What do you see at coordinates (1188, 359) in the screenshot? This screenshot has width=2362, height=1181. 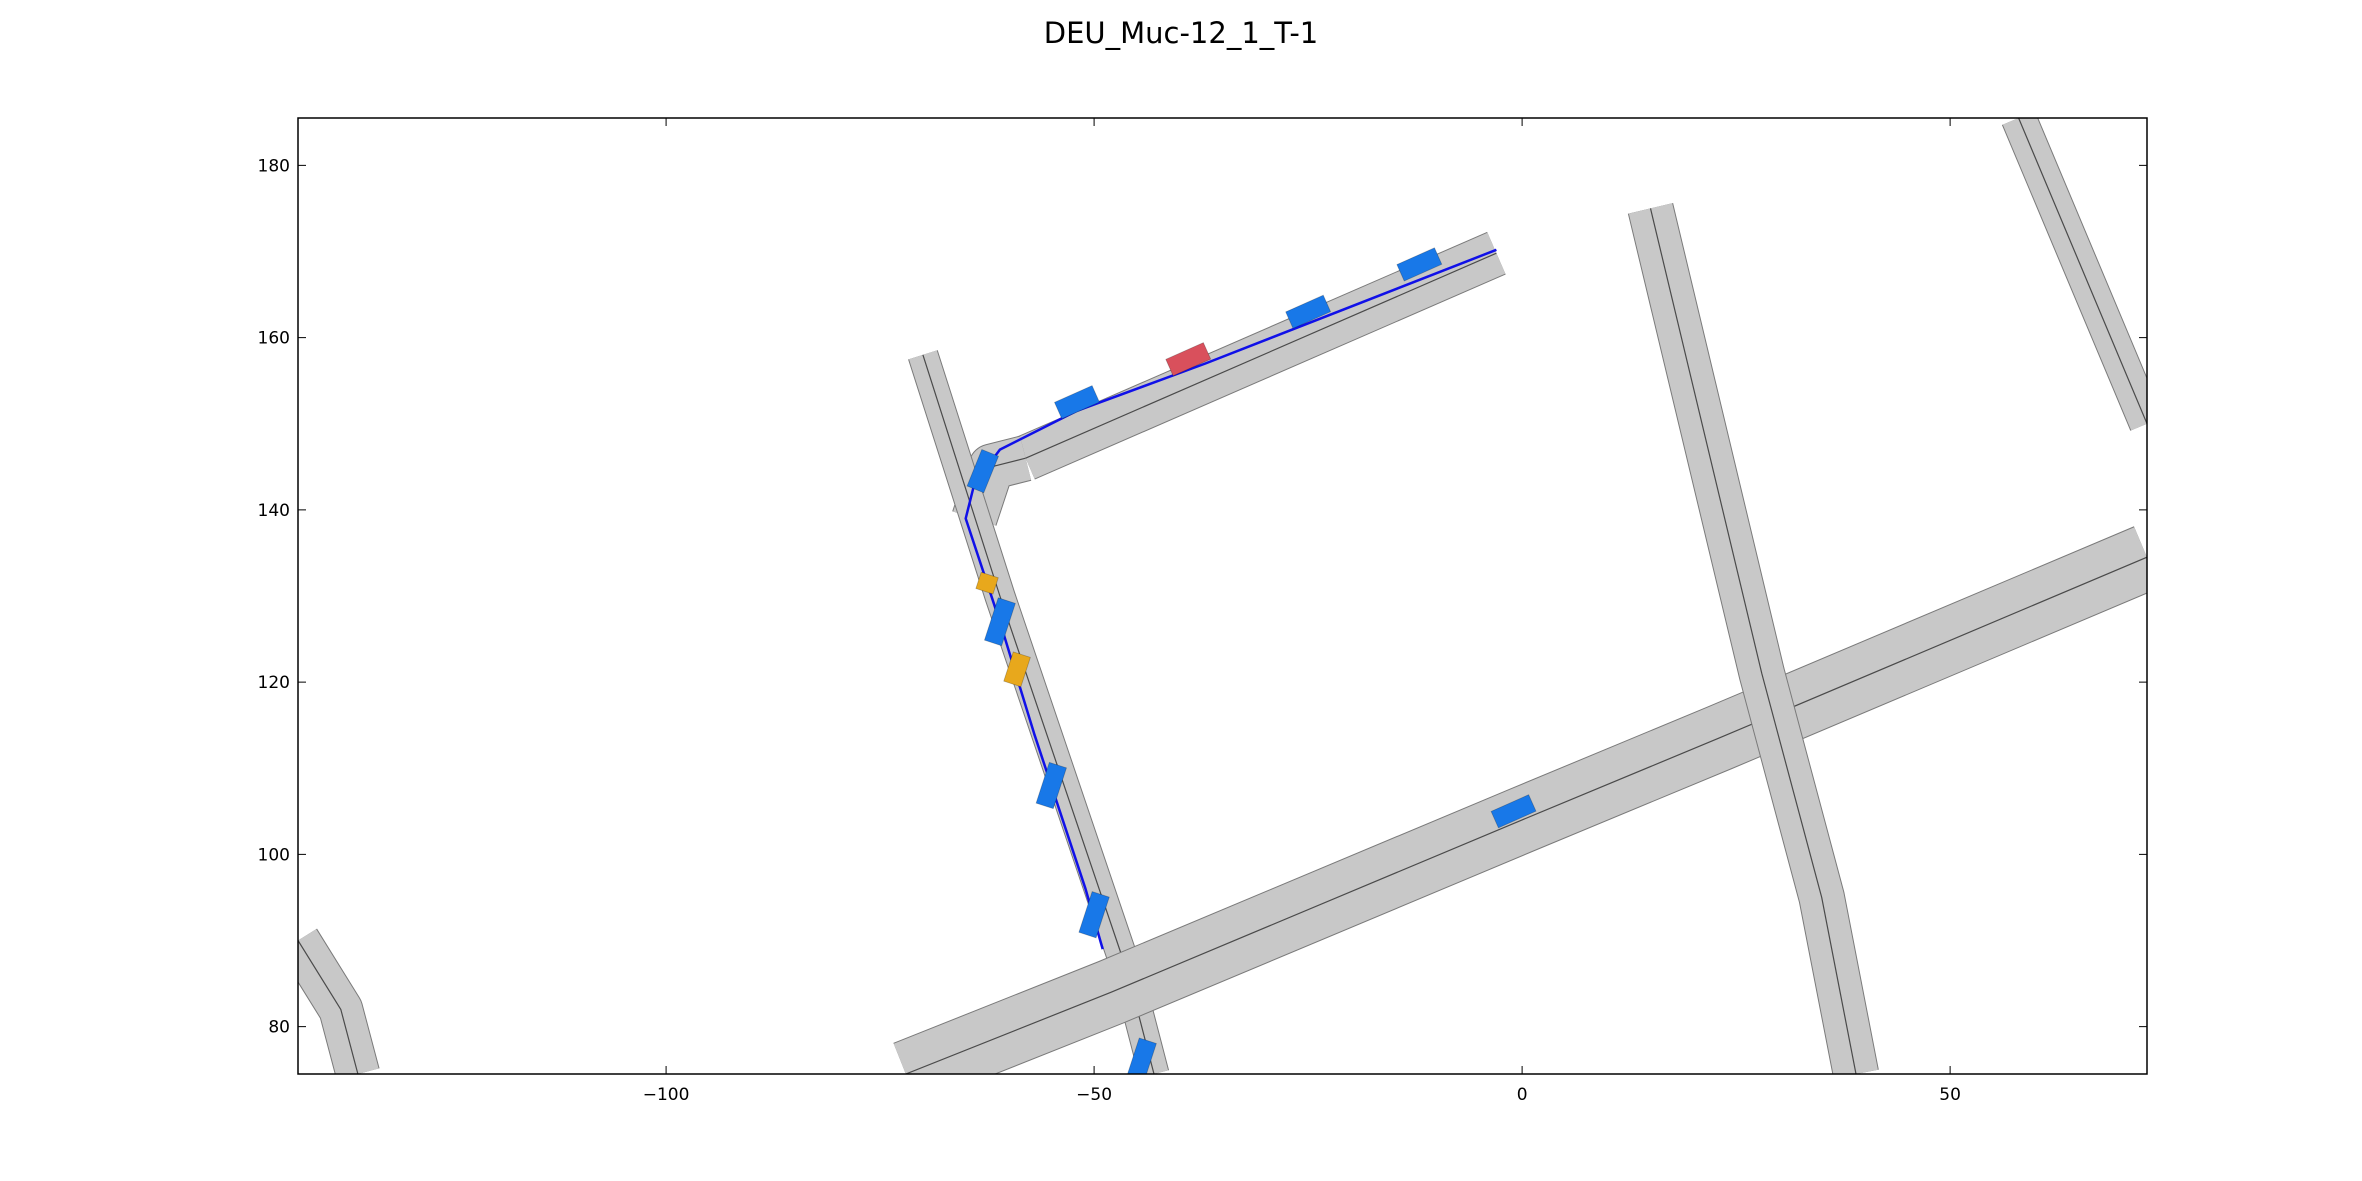 I see `ego-vehicle` at bounding box center [1188, 359].